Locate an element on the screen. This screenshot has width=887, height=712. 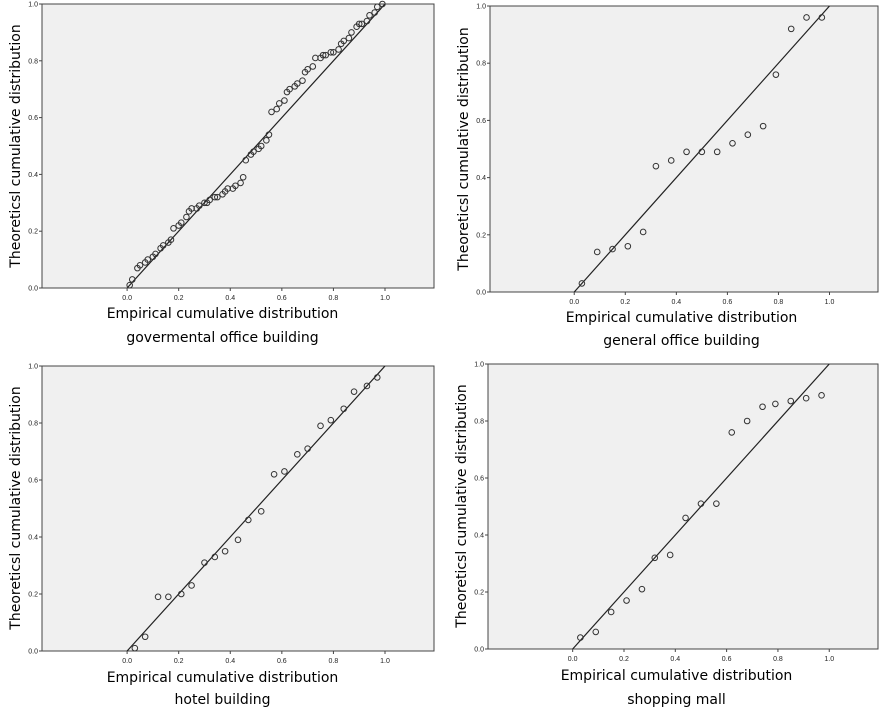
chart-subtitle: hotel building is located at coordinates (222, 700).